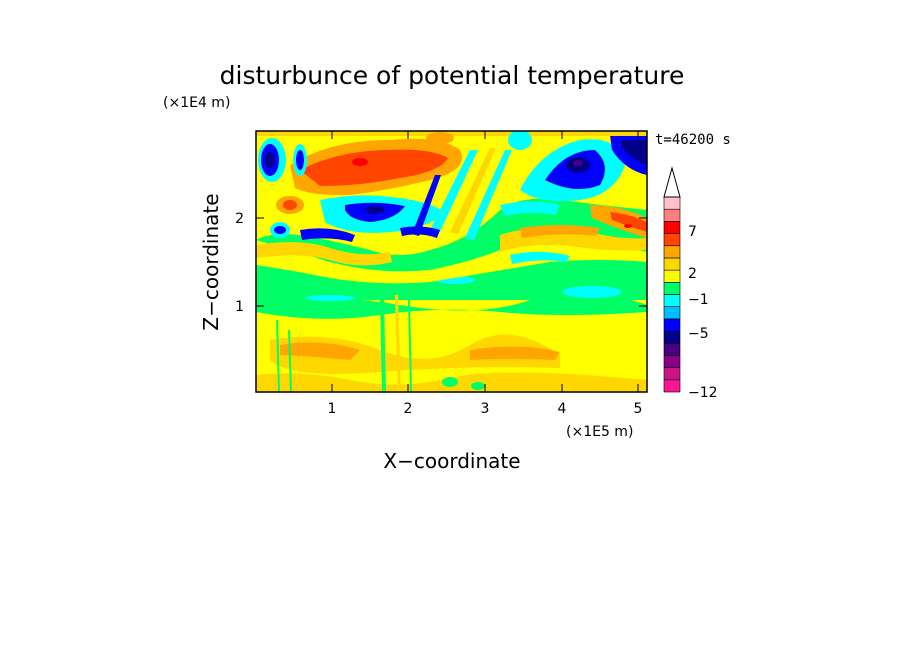 The image size is (904, 654). What do you see at coordinates (703, 393) in the screenshot?
I see `colorbar-tick-label: −12` at bounding box center [703, 393].